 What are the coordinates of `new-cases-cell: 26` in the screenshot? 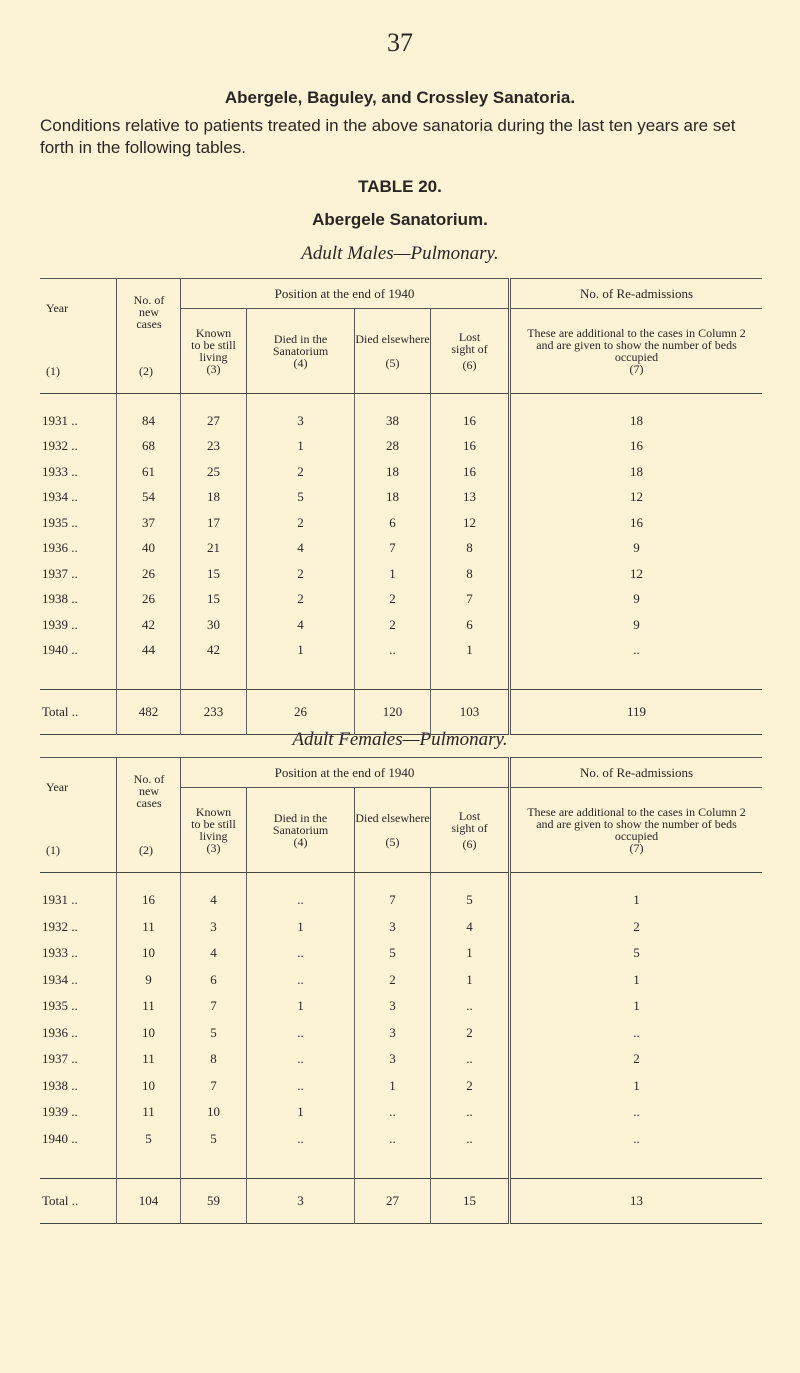 It's located at (148, 599).